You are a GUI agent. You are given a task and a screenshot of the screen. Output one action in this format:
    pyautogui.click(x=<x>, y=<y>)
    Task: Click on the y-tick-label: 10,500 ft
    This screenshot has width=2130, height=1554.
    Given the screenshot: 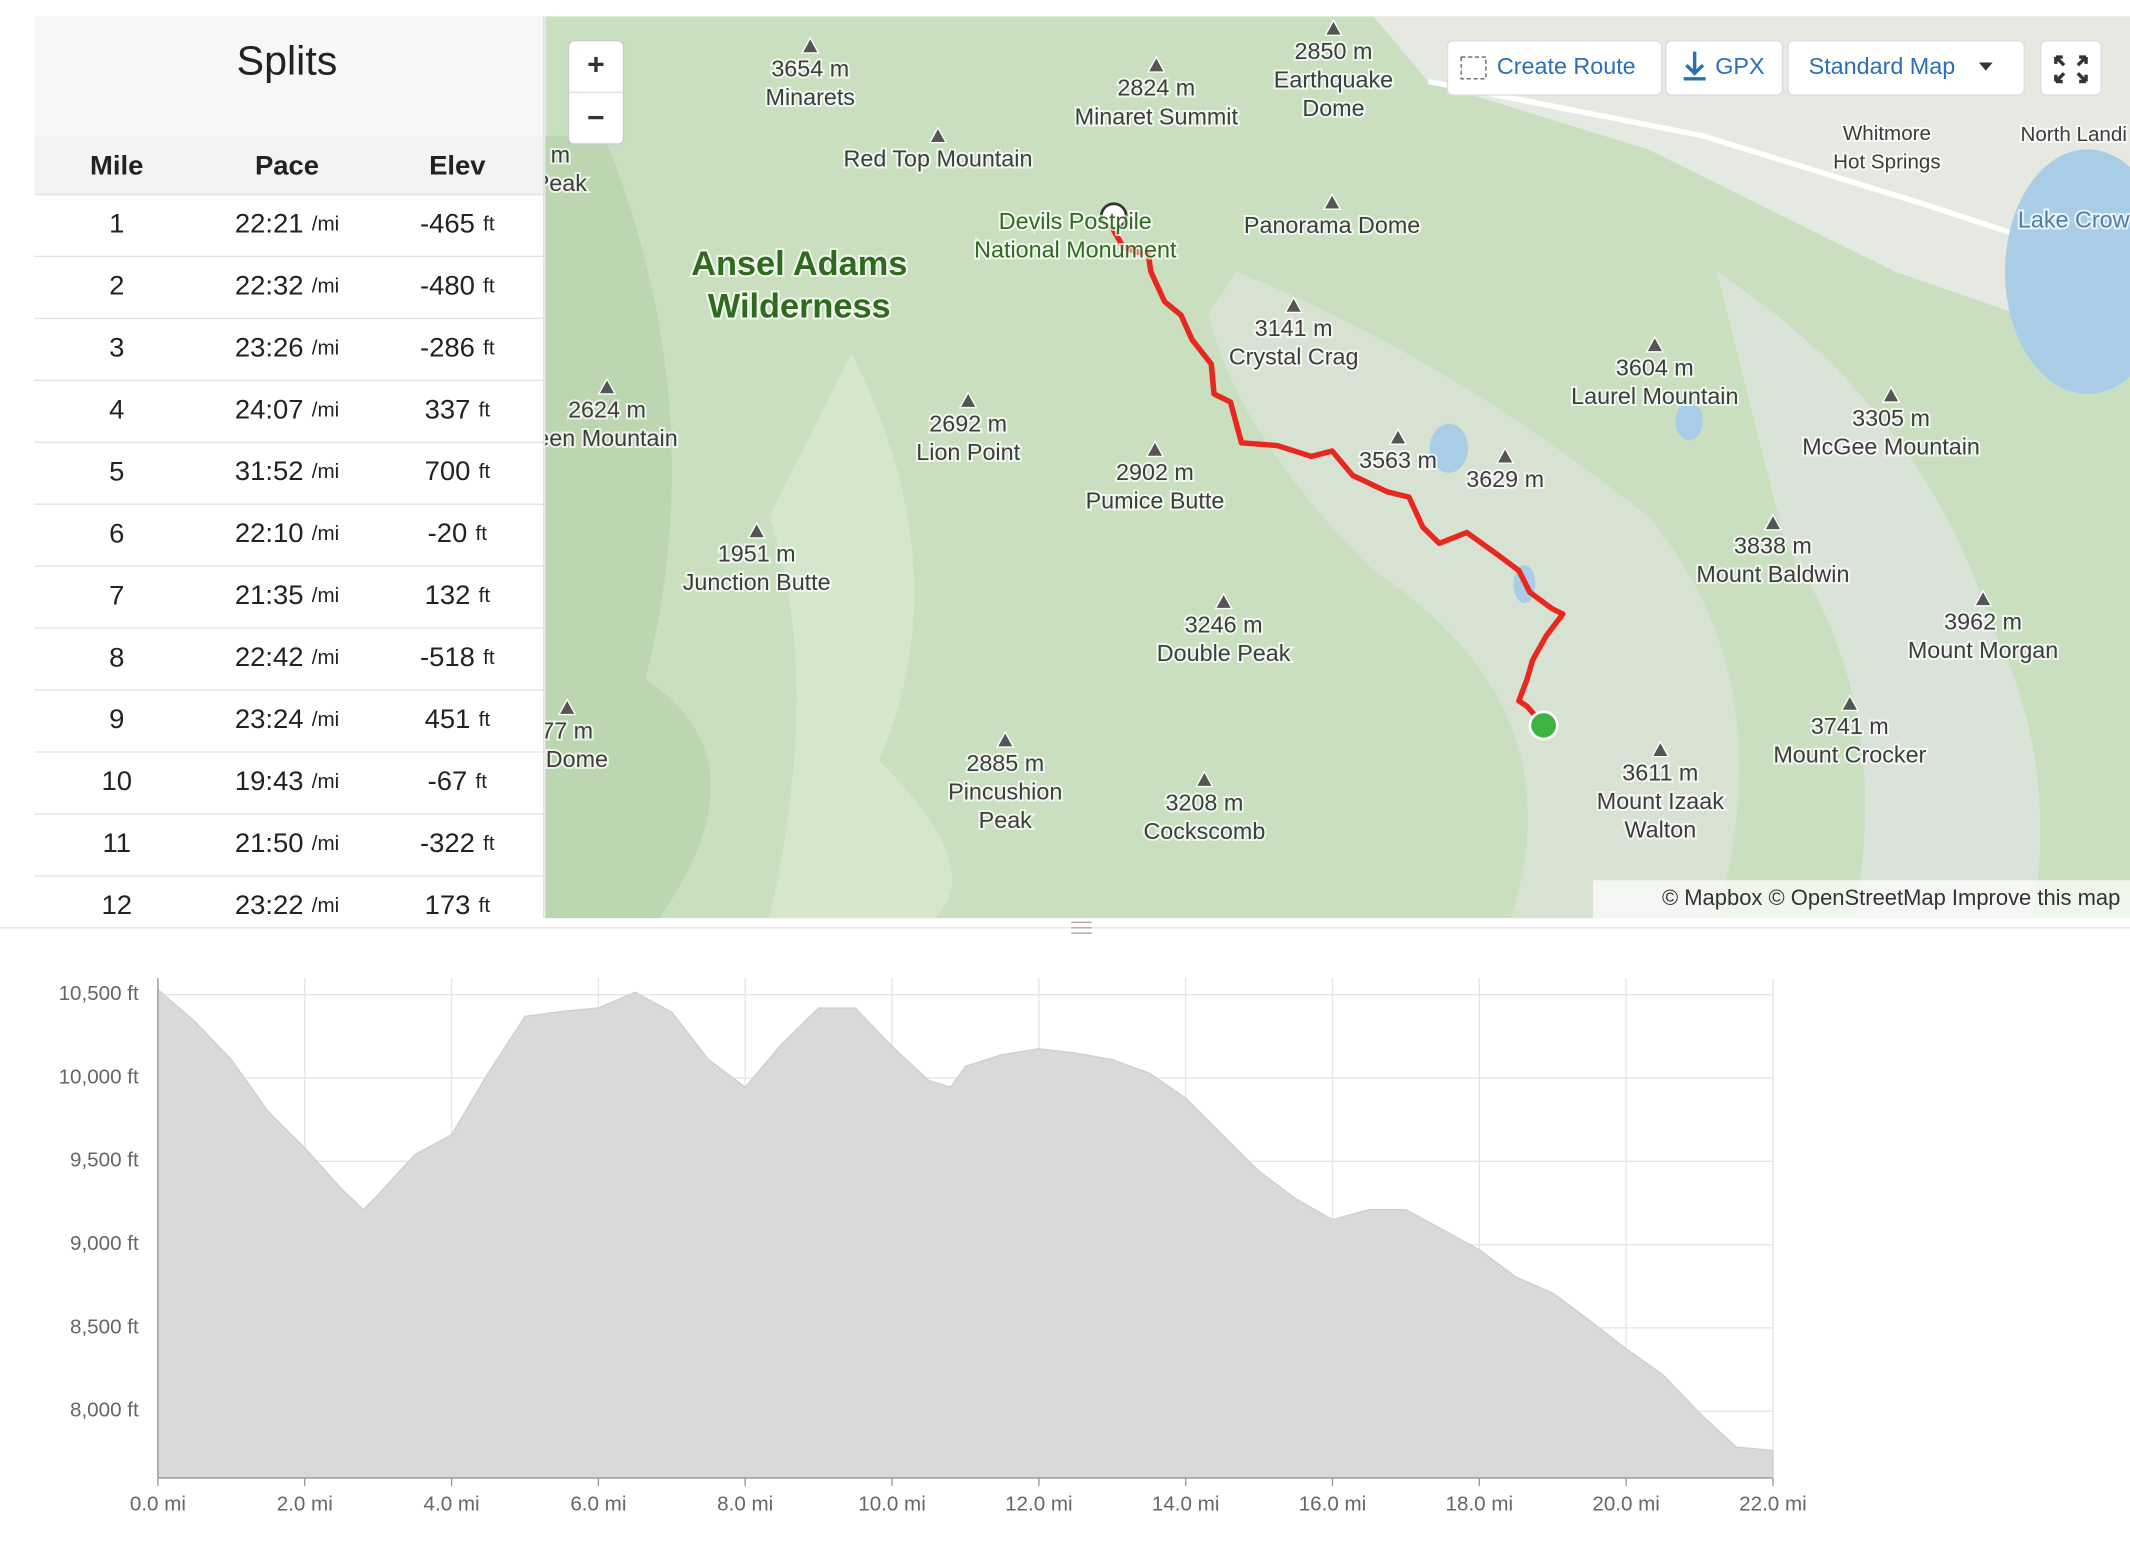 What is the action you would take?
    pyautogui.click(x=99, y=993)
    